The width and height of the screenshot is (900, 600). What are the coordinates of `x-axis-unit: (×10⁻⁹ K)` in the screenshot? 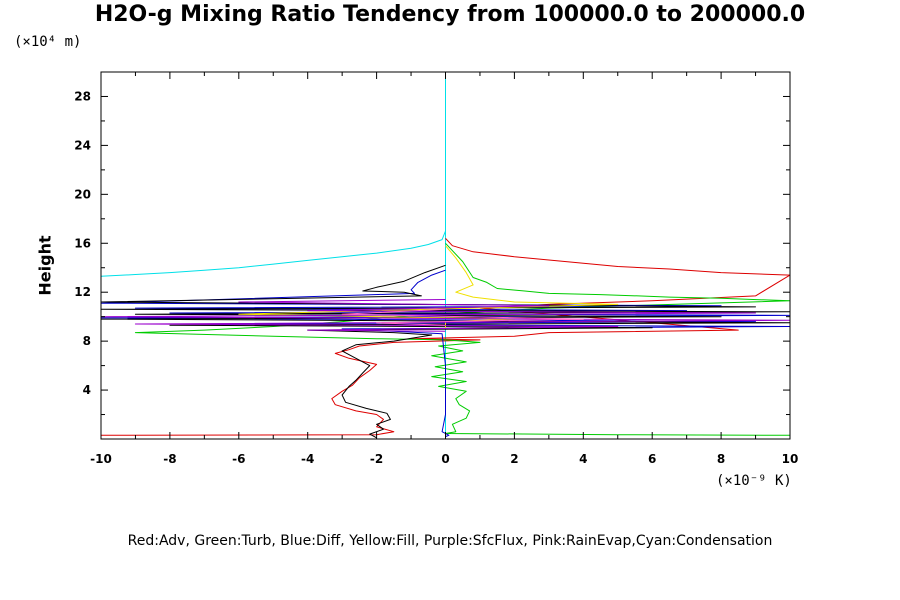 It's located at (754, 481).